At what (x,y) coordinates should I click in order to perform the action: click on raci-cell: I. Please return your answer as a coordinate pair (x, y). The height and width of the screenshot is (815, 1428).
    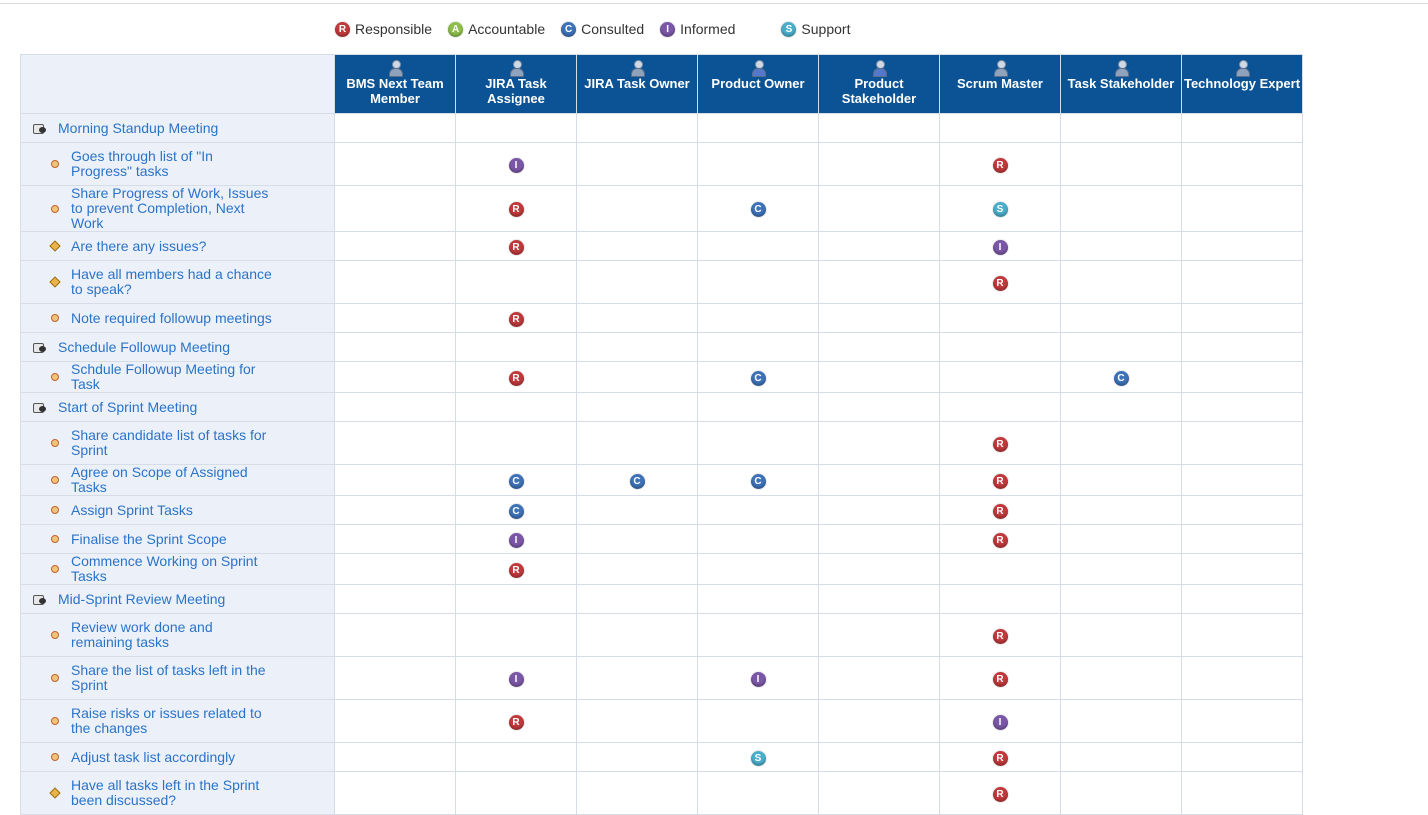
    Looking at the image, I should click on (1000, 721).